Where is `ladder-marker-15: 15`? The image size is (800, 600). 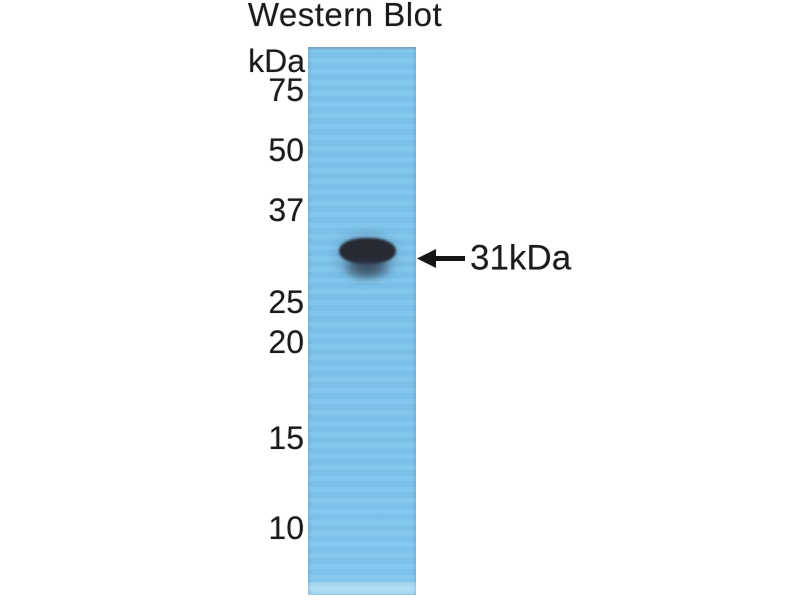 ladder-marker-15: 15 is located at coordinates (286, 438).